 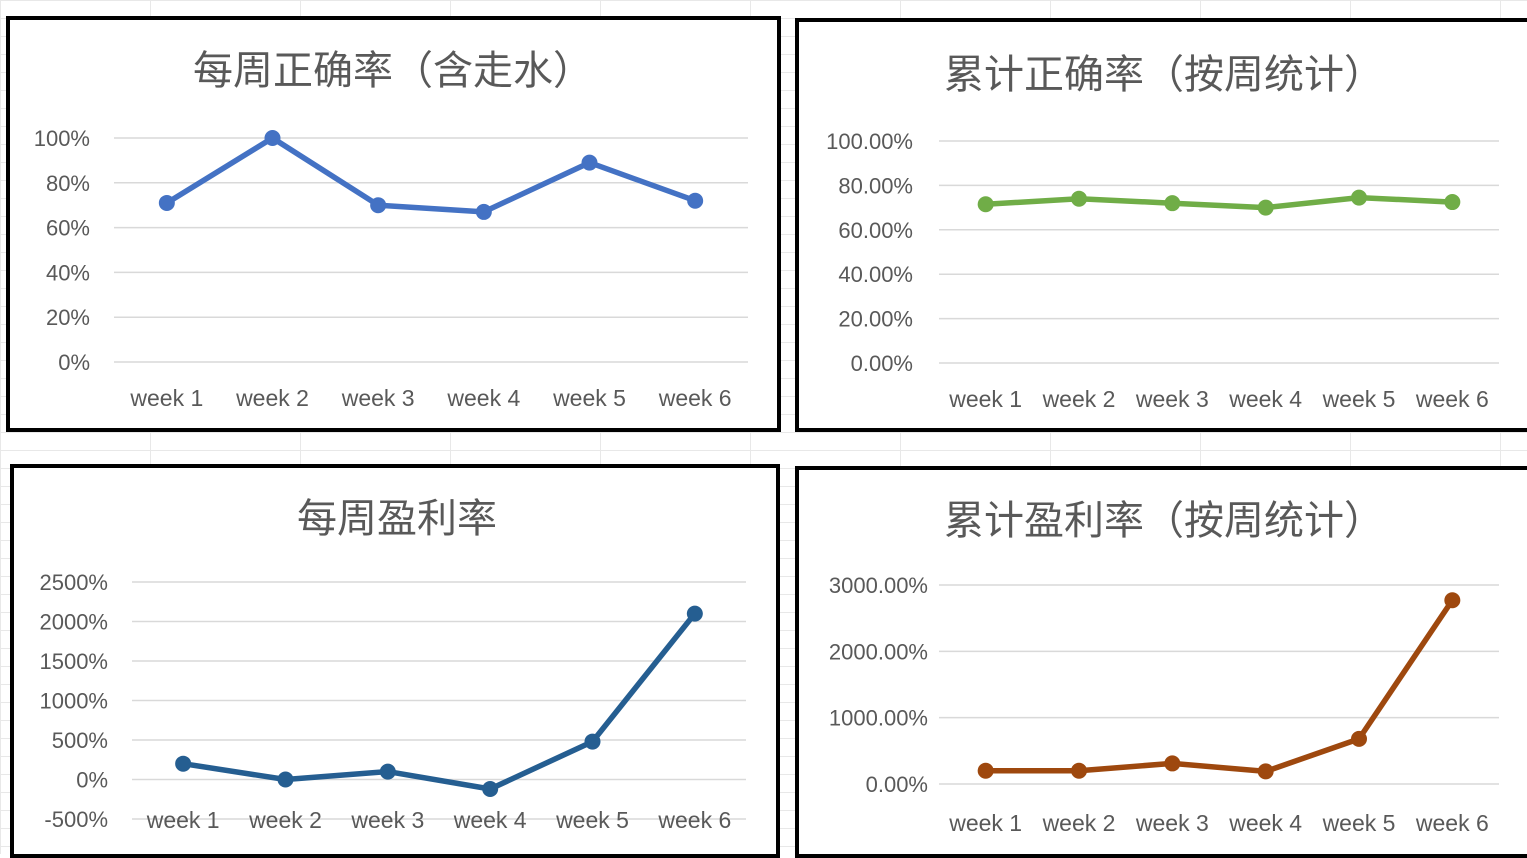 What do you see at coordinates (73, 661) in the screenshot?
I see `y-tick-label: 1500%` at bounding box center [73, 661].